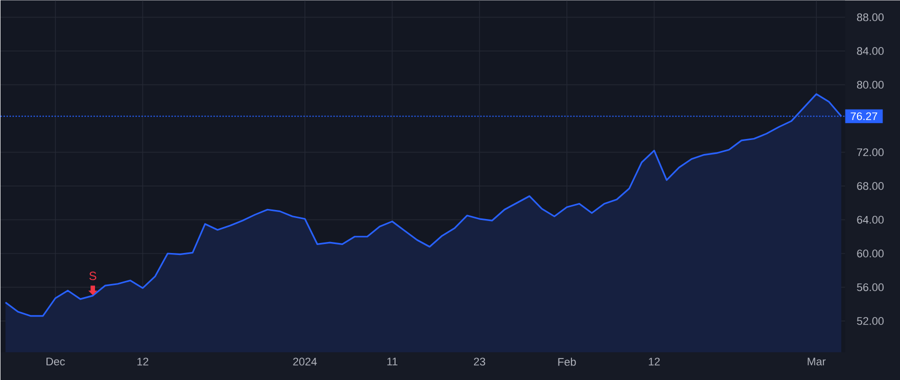  What do you see at coordinates (480, 362) in the screenshot?
I see `x-tick-label: 23` at bounding box center [480, 362].